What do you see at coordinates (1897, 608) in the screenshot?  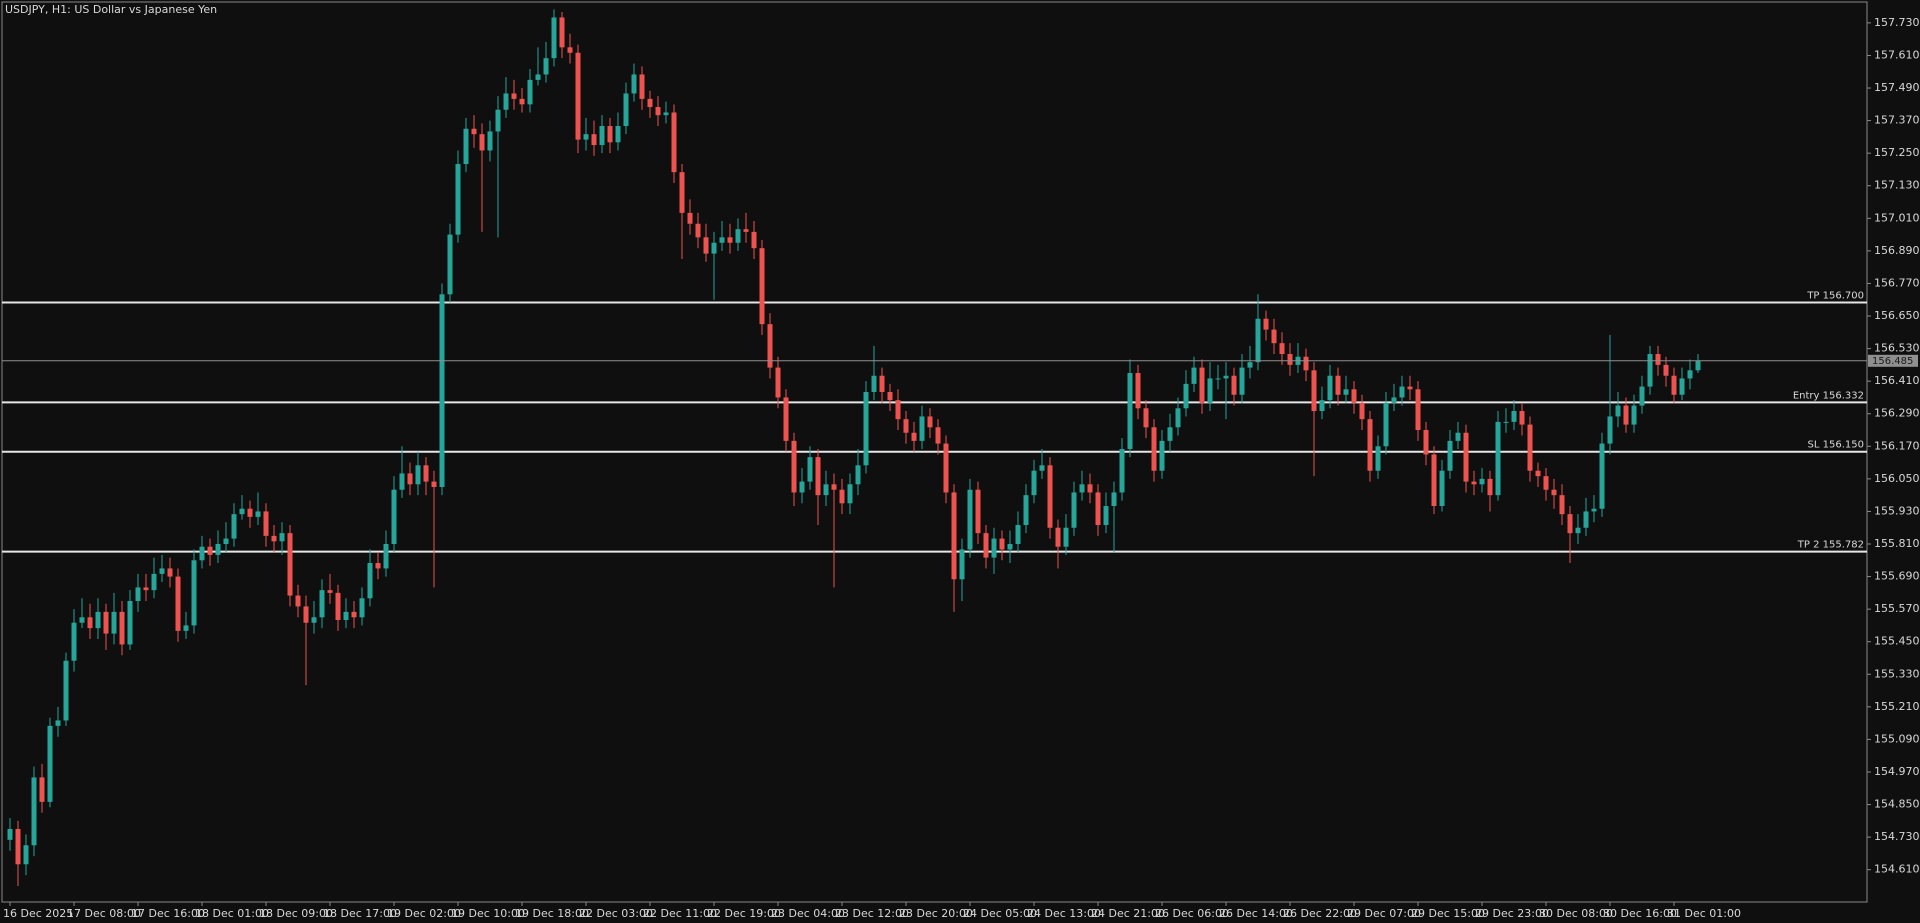 I see `y-tick-label: 155.570` at bounding box center [1897, 608].